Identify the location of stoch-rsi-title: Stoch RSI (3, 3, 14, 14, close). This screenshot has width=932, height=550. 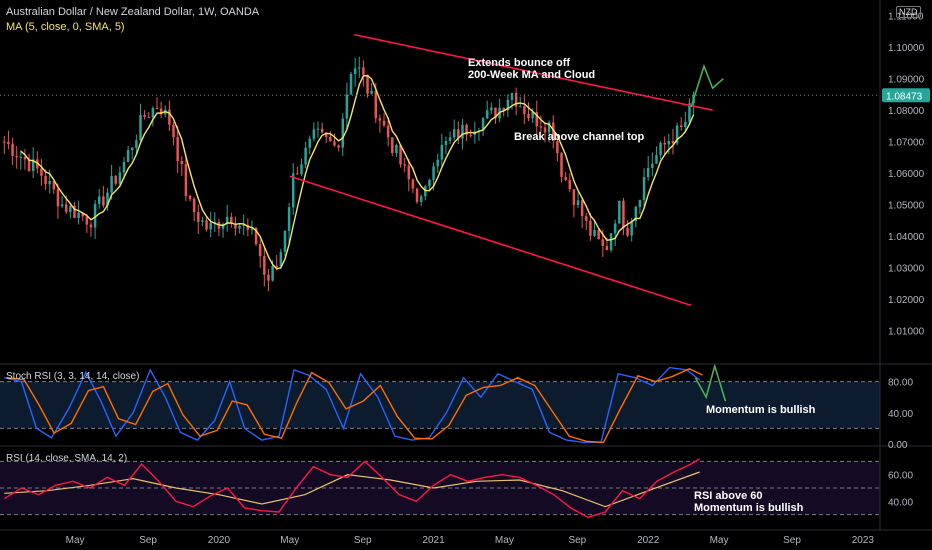
(72, 376).